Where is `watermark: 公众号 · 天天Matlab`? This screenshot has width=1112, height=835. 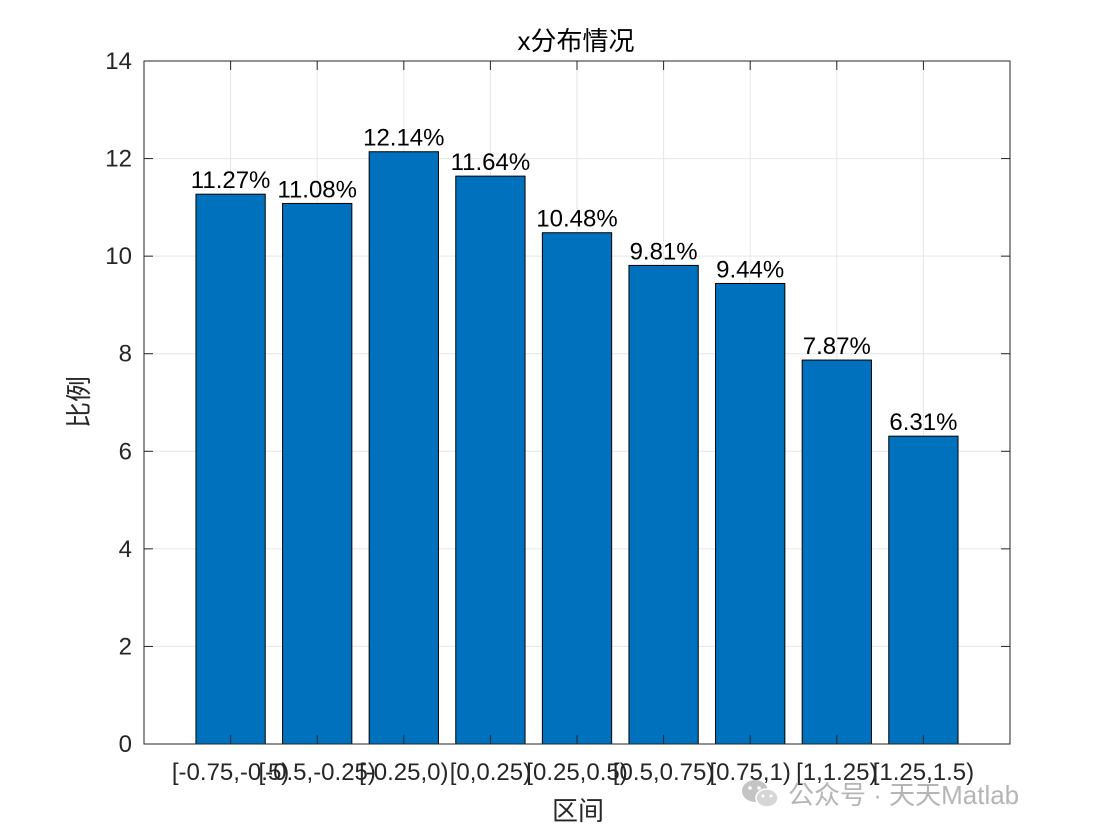 watermark: 公众号 · 天天Matlab is located at coordinates (879, 793).